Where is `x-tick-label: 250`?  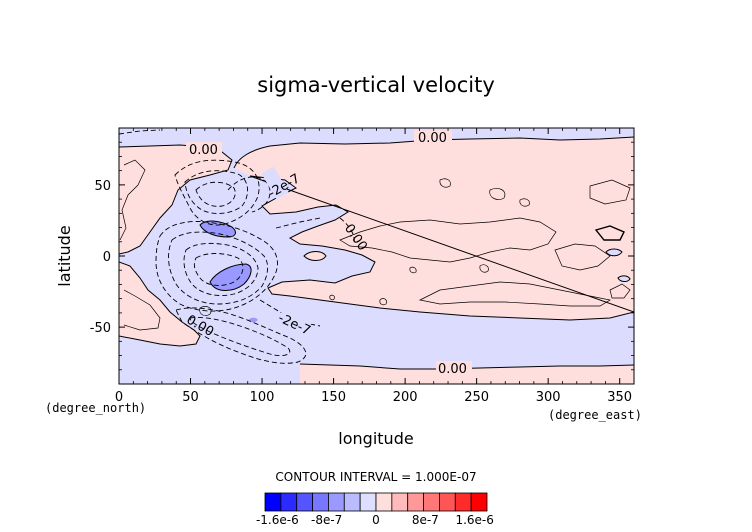
x-tick-label: 250 is located at coordinates (476, 397).